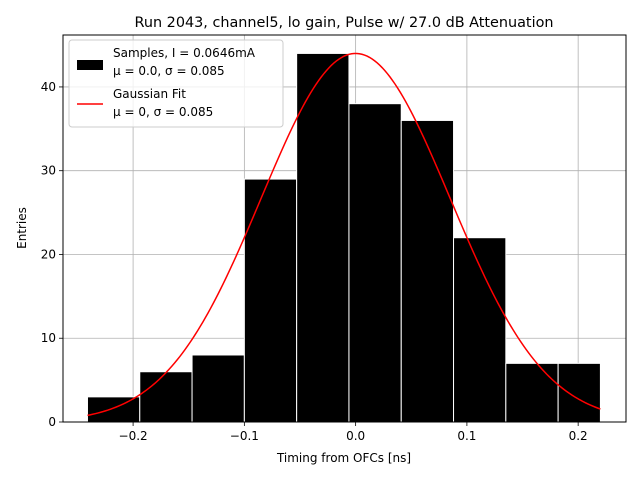 Image resolution: width=640 pixels, height=480 pixels. I want to click on x-tick-label: 0.0, so click(355, 436).